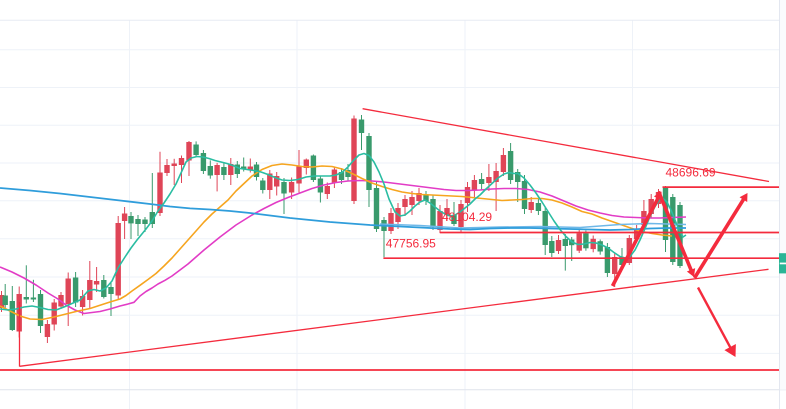  What do you see at coordinates (411, 243) in the screenshot?
I see `svg-text: 47756.95` at bounding box center [411, 243].